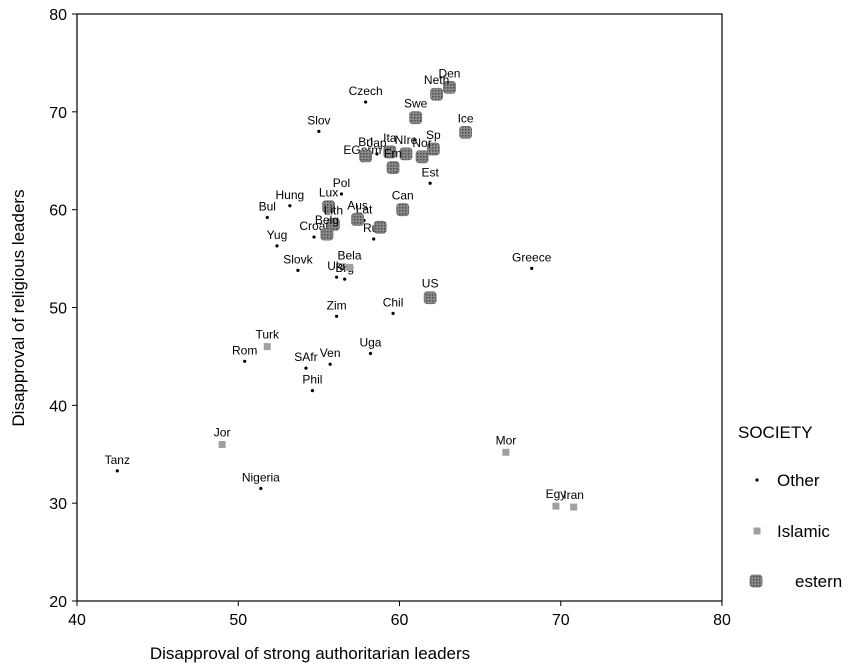 Image resolution: width=864 pixels, height=666 pixels. I want to click on y-tick-label: 40, so click(58, 406).